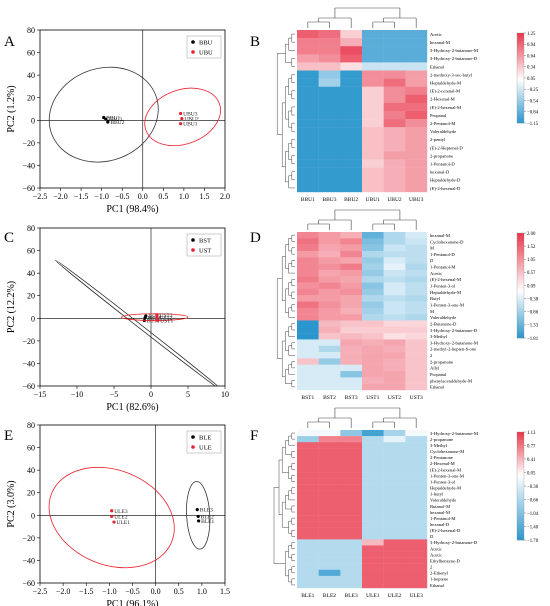  I want to click on data-point, so click(106, 119).